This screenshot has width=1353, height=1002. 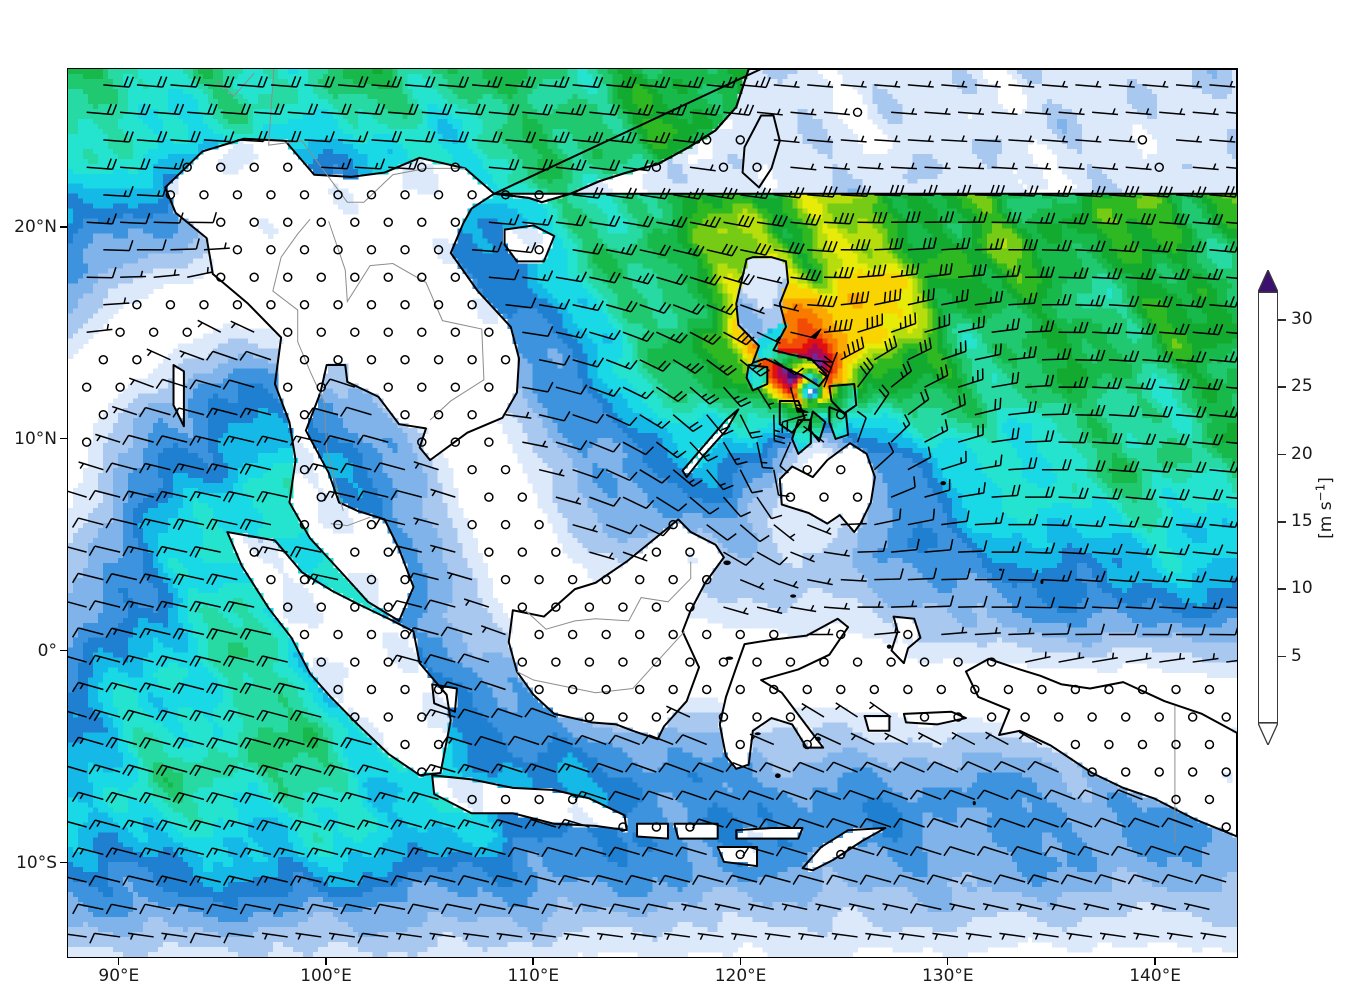 What do you see at coordinates (33, 501) in the screenshot?
I see `latitude-axis: 20°N 10°N 0° 10°S` at bounding box center [33, 501].